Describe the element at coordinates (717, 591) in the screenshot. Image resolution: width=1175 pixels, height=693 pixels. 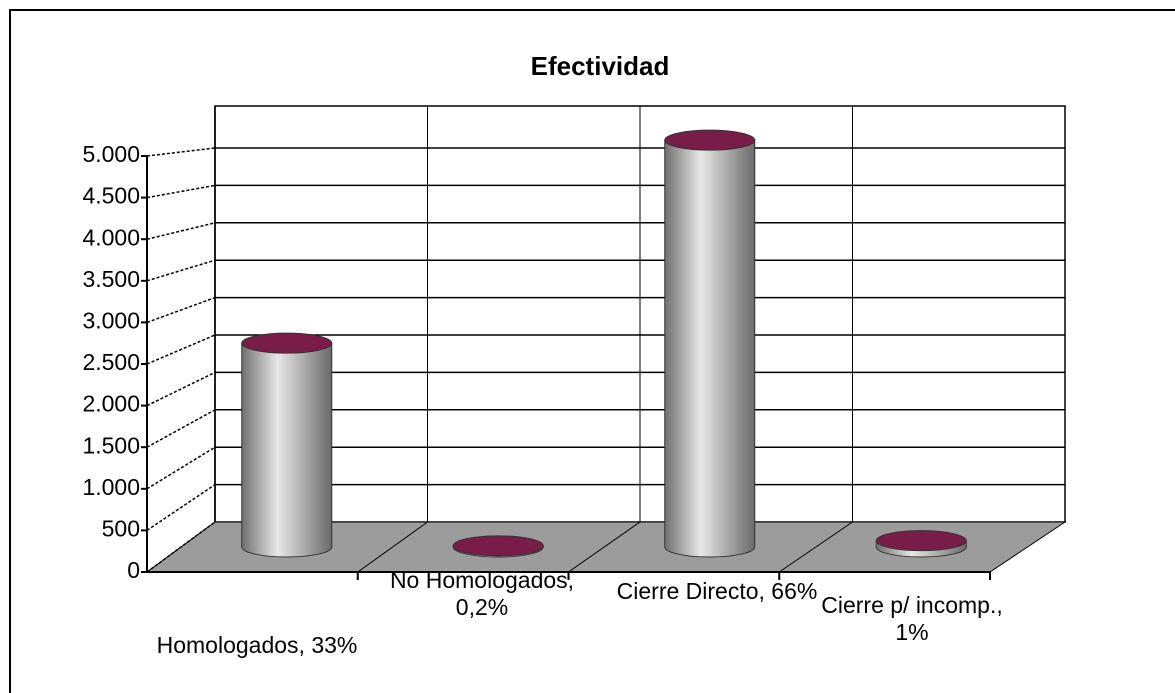
I see `x-tick-label: Cierre Directo, 66%` at that location.